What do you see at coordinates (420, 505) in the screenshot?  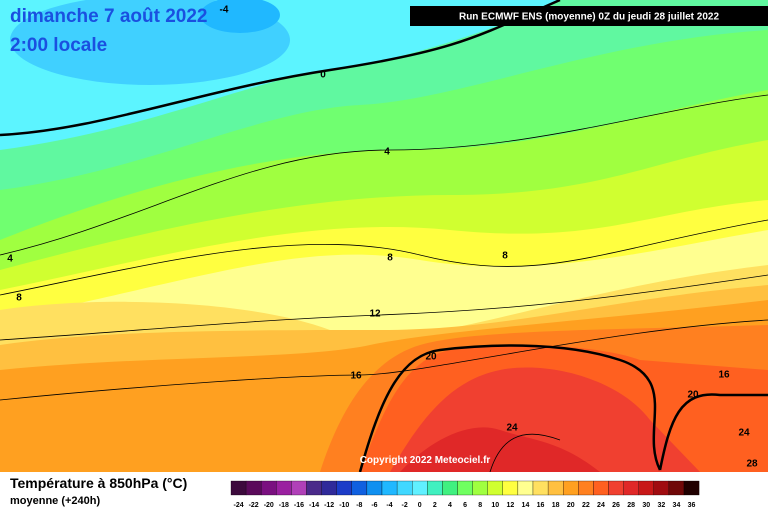 I see `color-bar-label: 0` at bounding box center [420, 505].